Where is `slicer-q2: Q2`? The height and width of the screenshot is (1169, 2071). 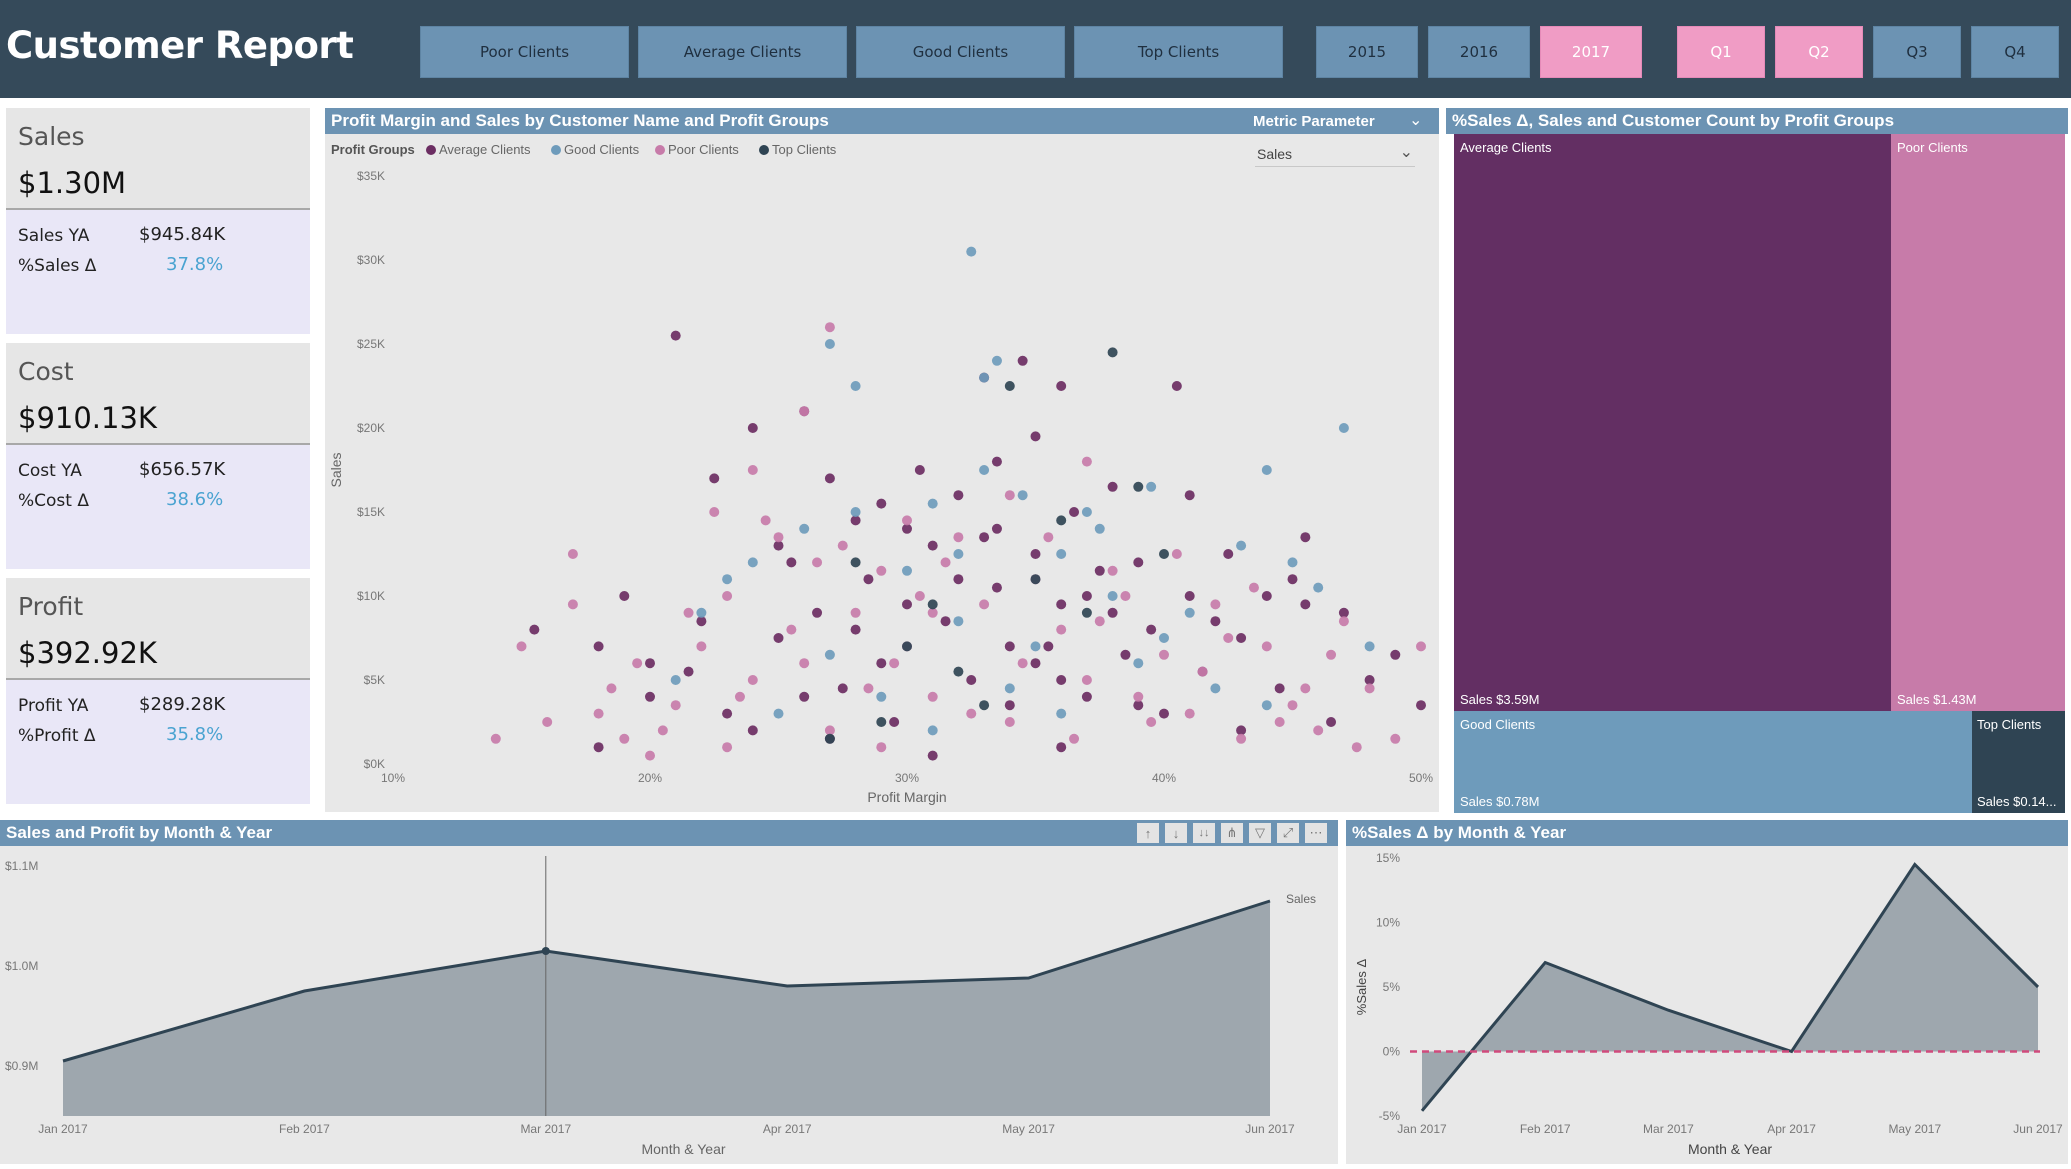 slicer-q2: Q2 is located at coordinates (1819, 52).